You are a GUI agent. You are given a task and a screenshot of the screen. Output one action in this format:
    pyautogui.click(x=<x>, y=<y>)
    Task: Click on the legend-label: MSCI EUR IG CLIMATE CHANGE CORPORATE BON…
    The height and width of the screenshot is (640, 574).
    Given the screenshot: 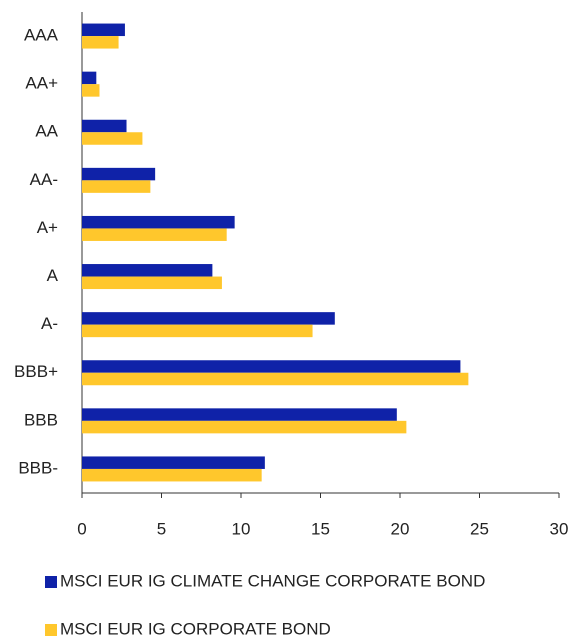 What is the action you would take?
    pyautogui.click(x=272, y=580)
    